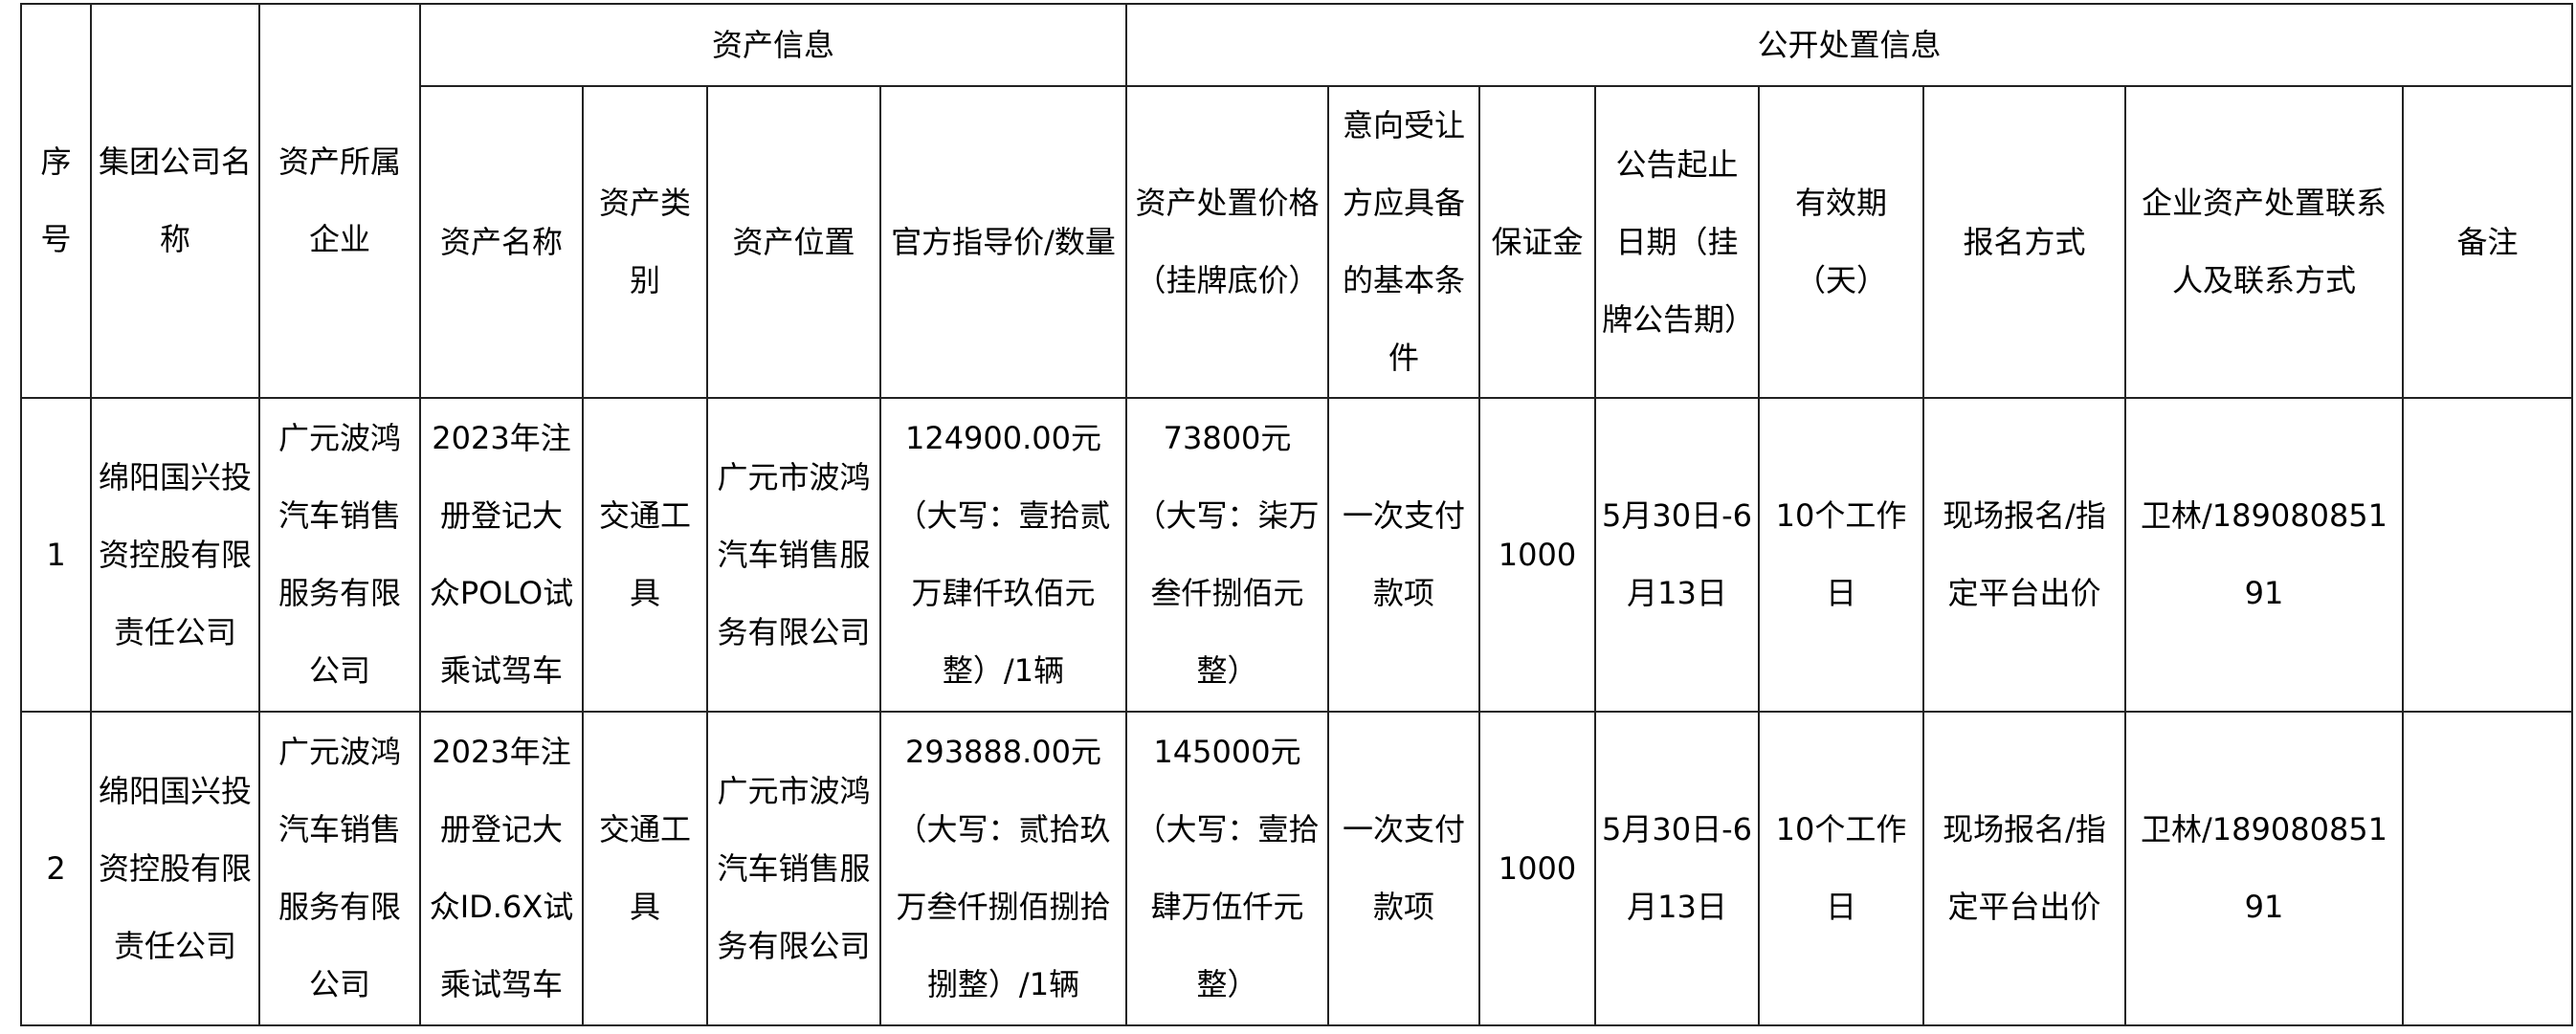 This screenshot has width=2576, height=1034. What do you see at coordinates (793, 242) in the screenshot?
I see `header-asset-location: 资产位置` at bounding box center [793, 242].